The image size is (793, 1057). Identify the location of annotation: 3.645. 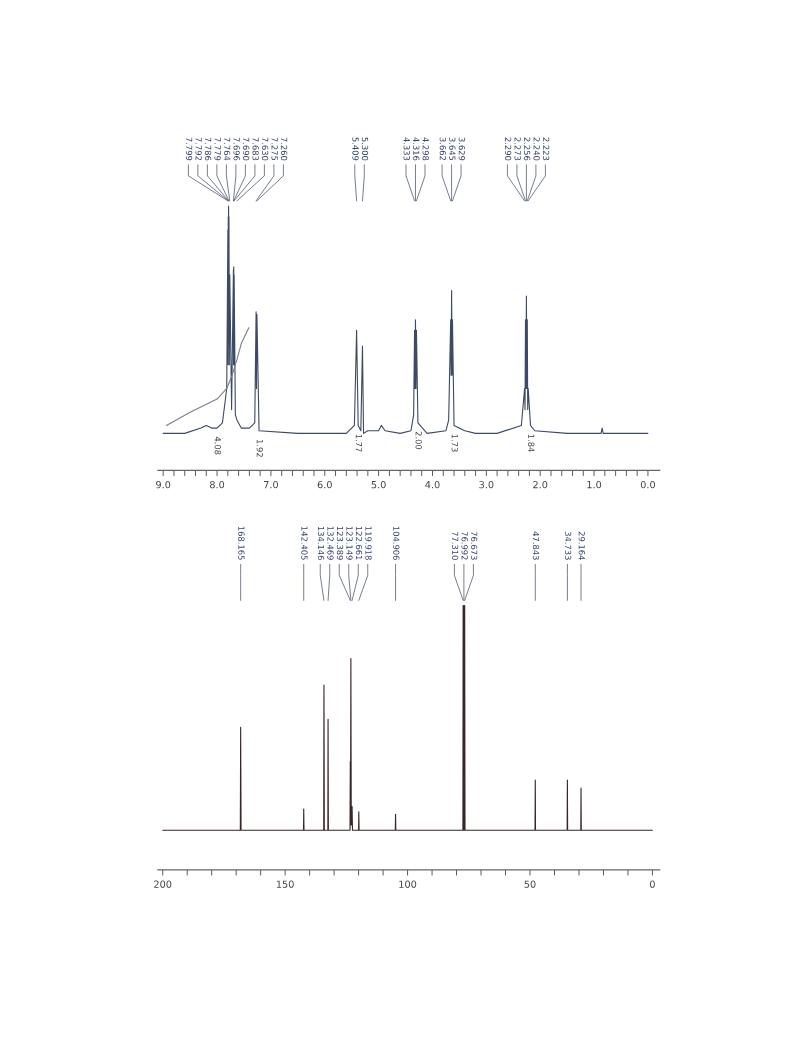
(452, 149).